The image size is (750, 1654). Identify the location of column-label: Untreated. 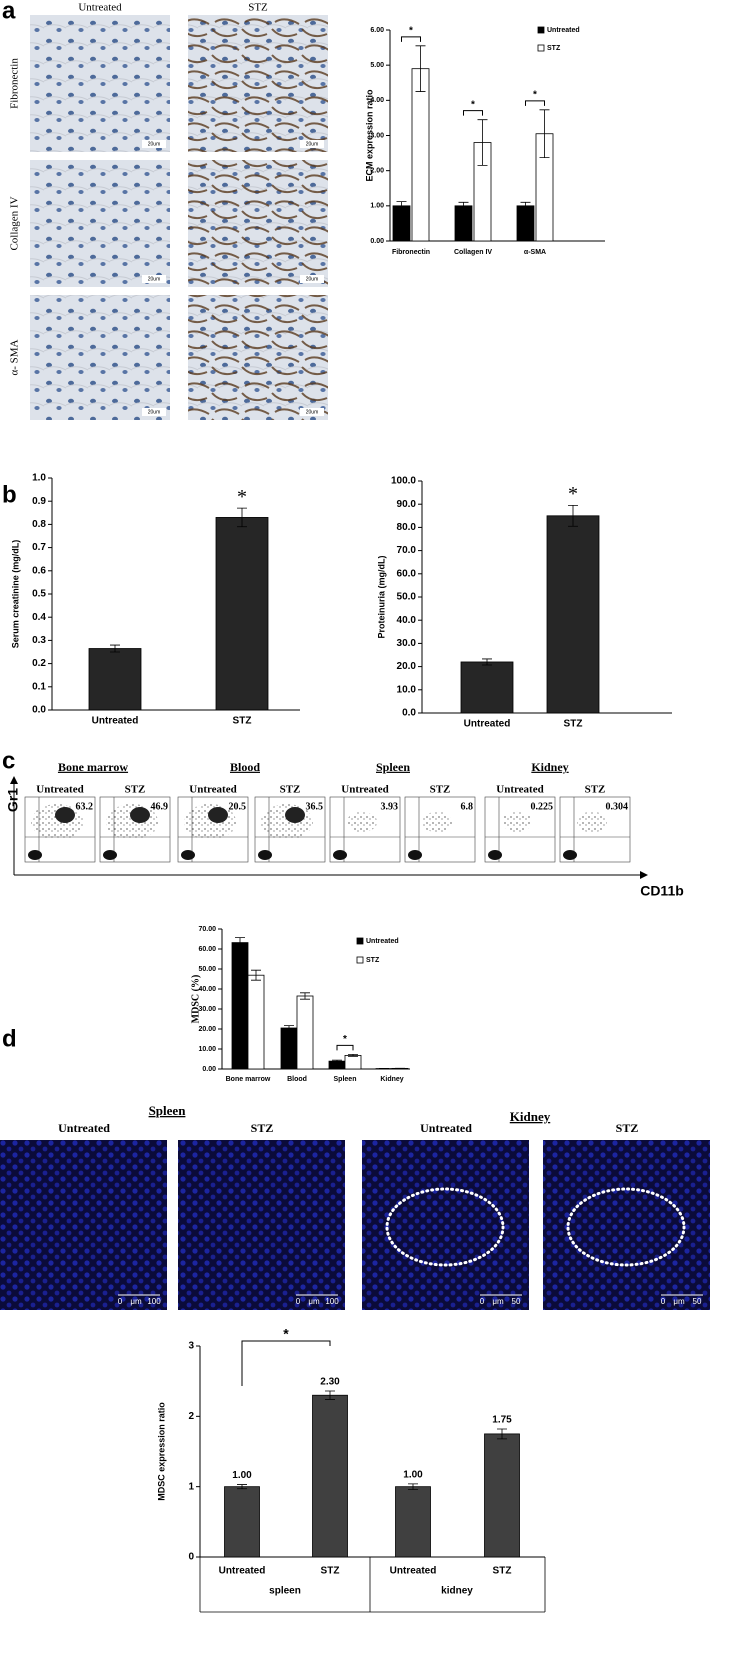
(100, 8).